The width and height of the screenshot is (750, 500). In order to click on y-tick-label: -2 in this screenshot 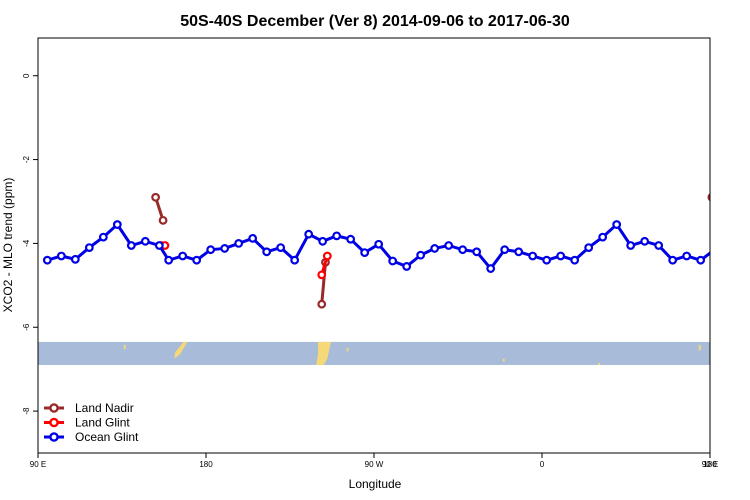, I will do `click(26, 159)`.